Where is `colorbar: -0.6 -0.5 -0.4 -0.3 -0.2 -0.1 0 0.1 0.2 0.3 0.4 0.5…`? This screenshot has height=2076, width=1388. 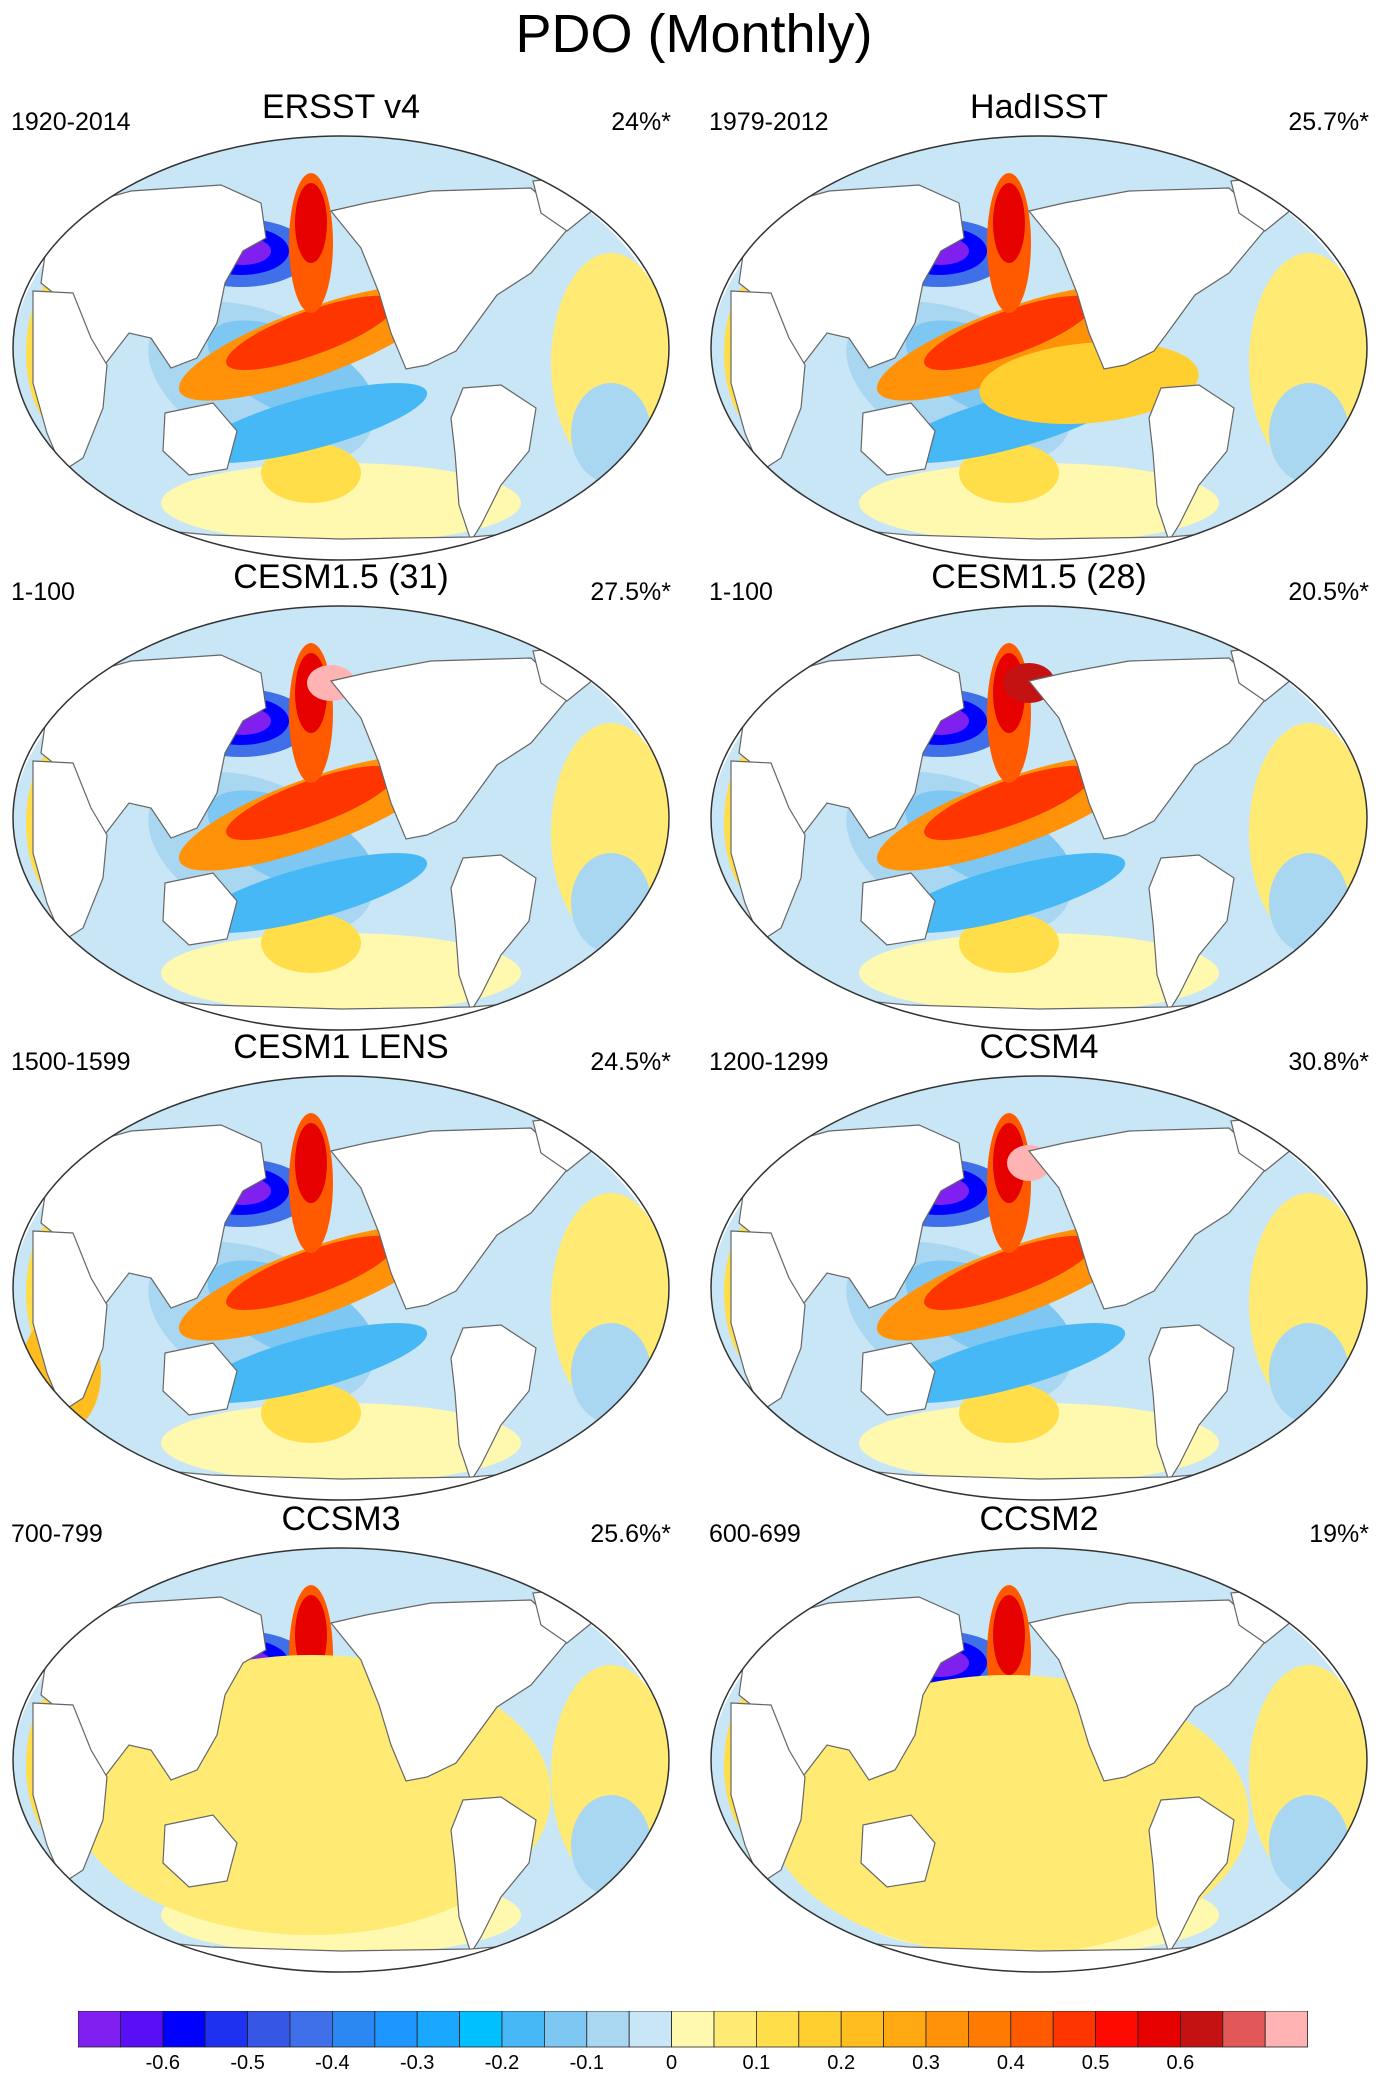
colorbar: -0.6 -0.5 -0.4 -0.3 -0.2 -0.1 0 0.1 0.2 0.3 0.4 0.5… is located at coordinates (693, 2041).